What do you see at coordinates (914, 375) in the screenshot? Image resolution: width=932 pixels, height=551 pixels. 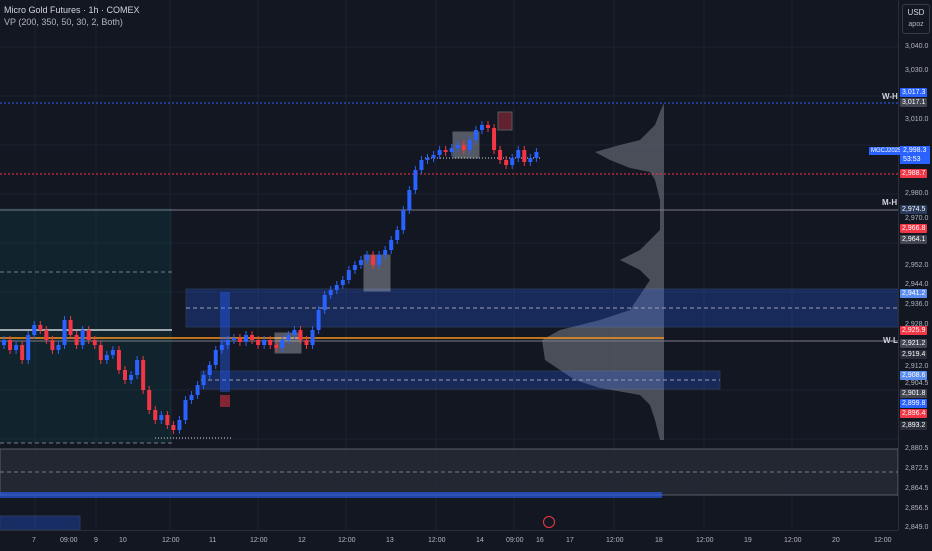 I see `price-tag: 2,908.6` at bounding box center [914, 375].